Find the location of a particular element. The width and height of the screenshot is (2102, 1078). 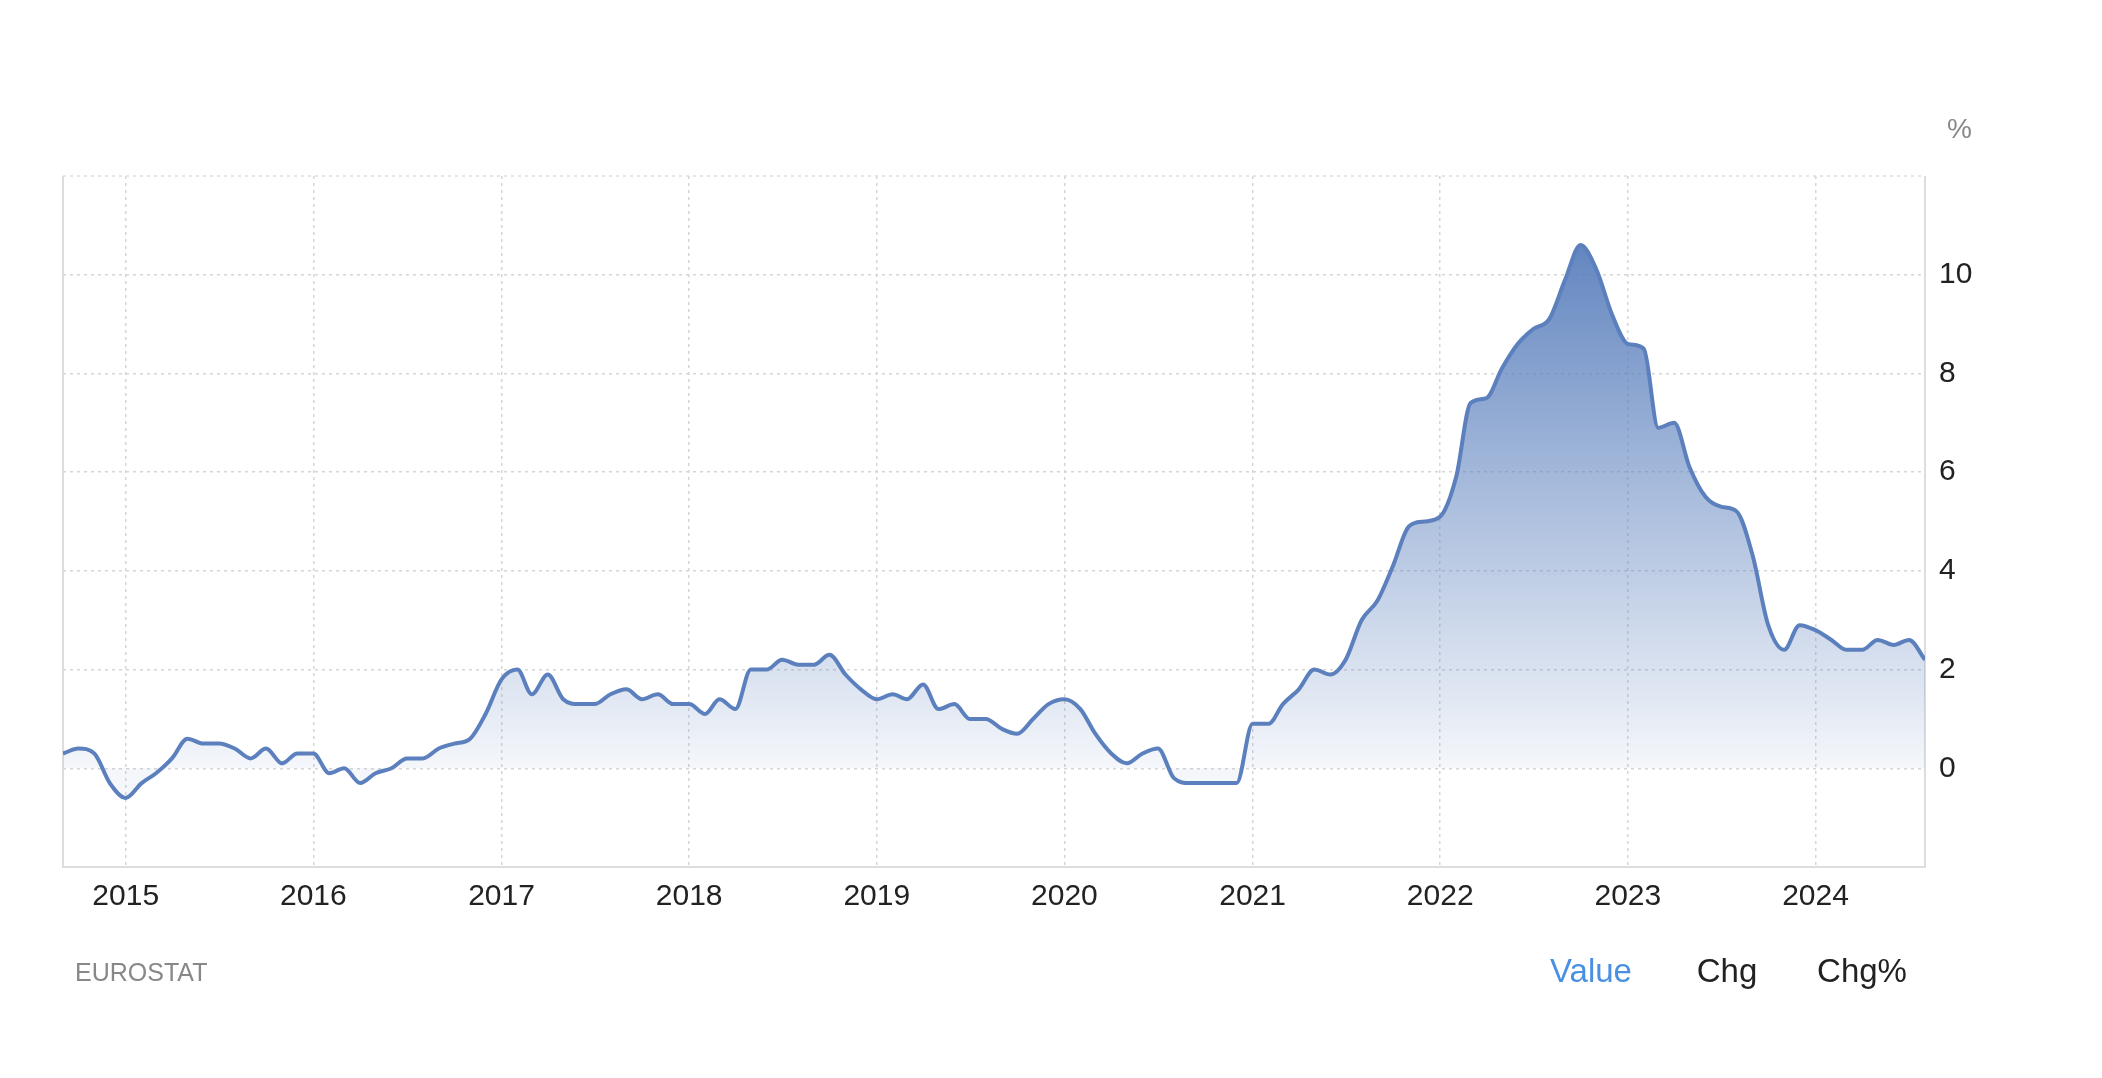

y-axis-title: % is located at coordinates (1959, 128).